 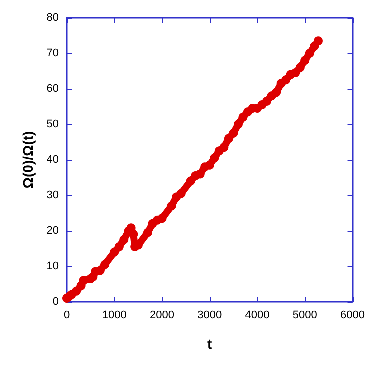 What do you see at coordinates (210, 316) in the screenshot?
I see `x-tick-label: 3000` at bounding box center [210, 316].